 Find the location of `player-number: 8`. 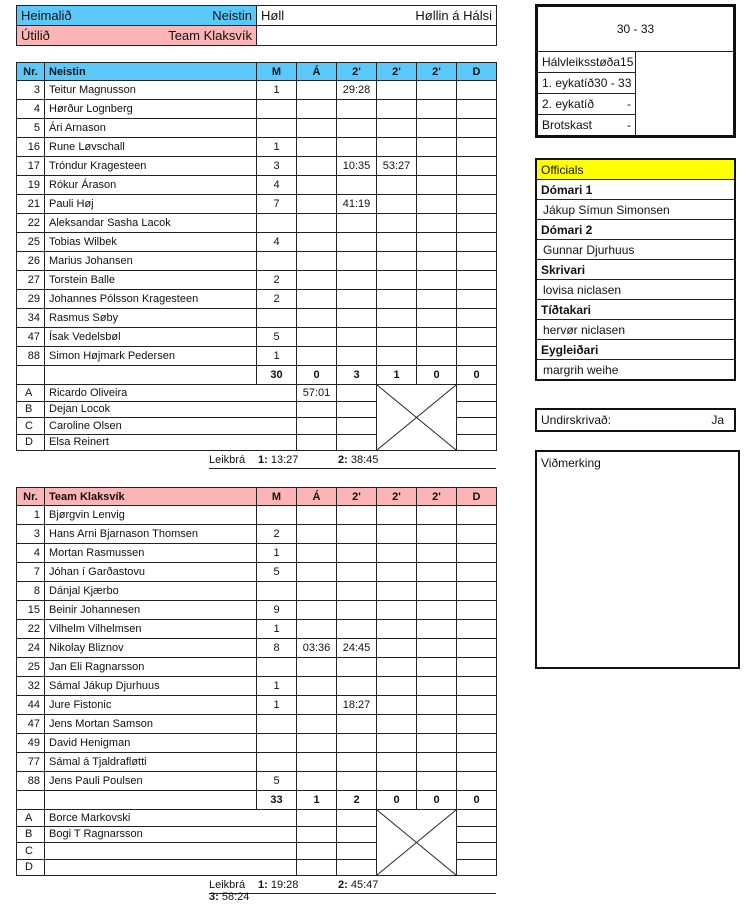

player-number: 8 is located at coordinates (30, 591).